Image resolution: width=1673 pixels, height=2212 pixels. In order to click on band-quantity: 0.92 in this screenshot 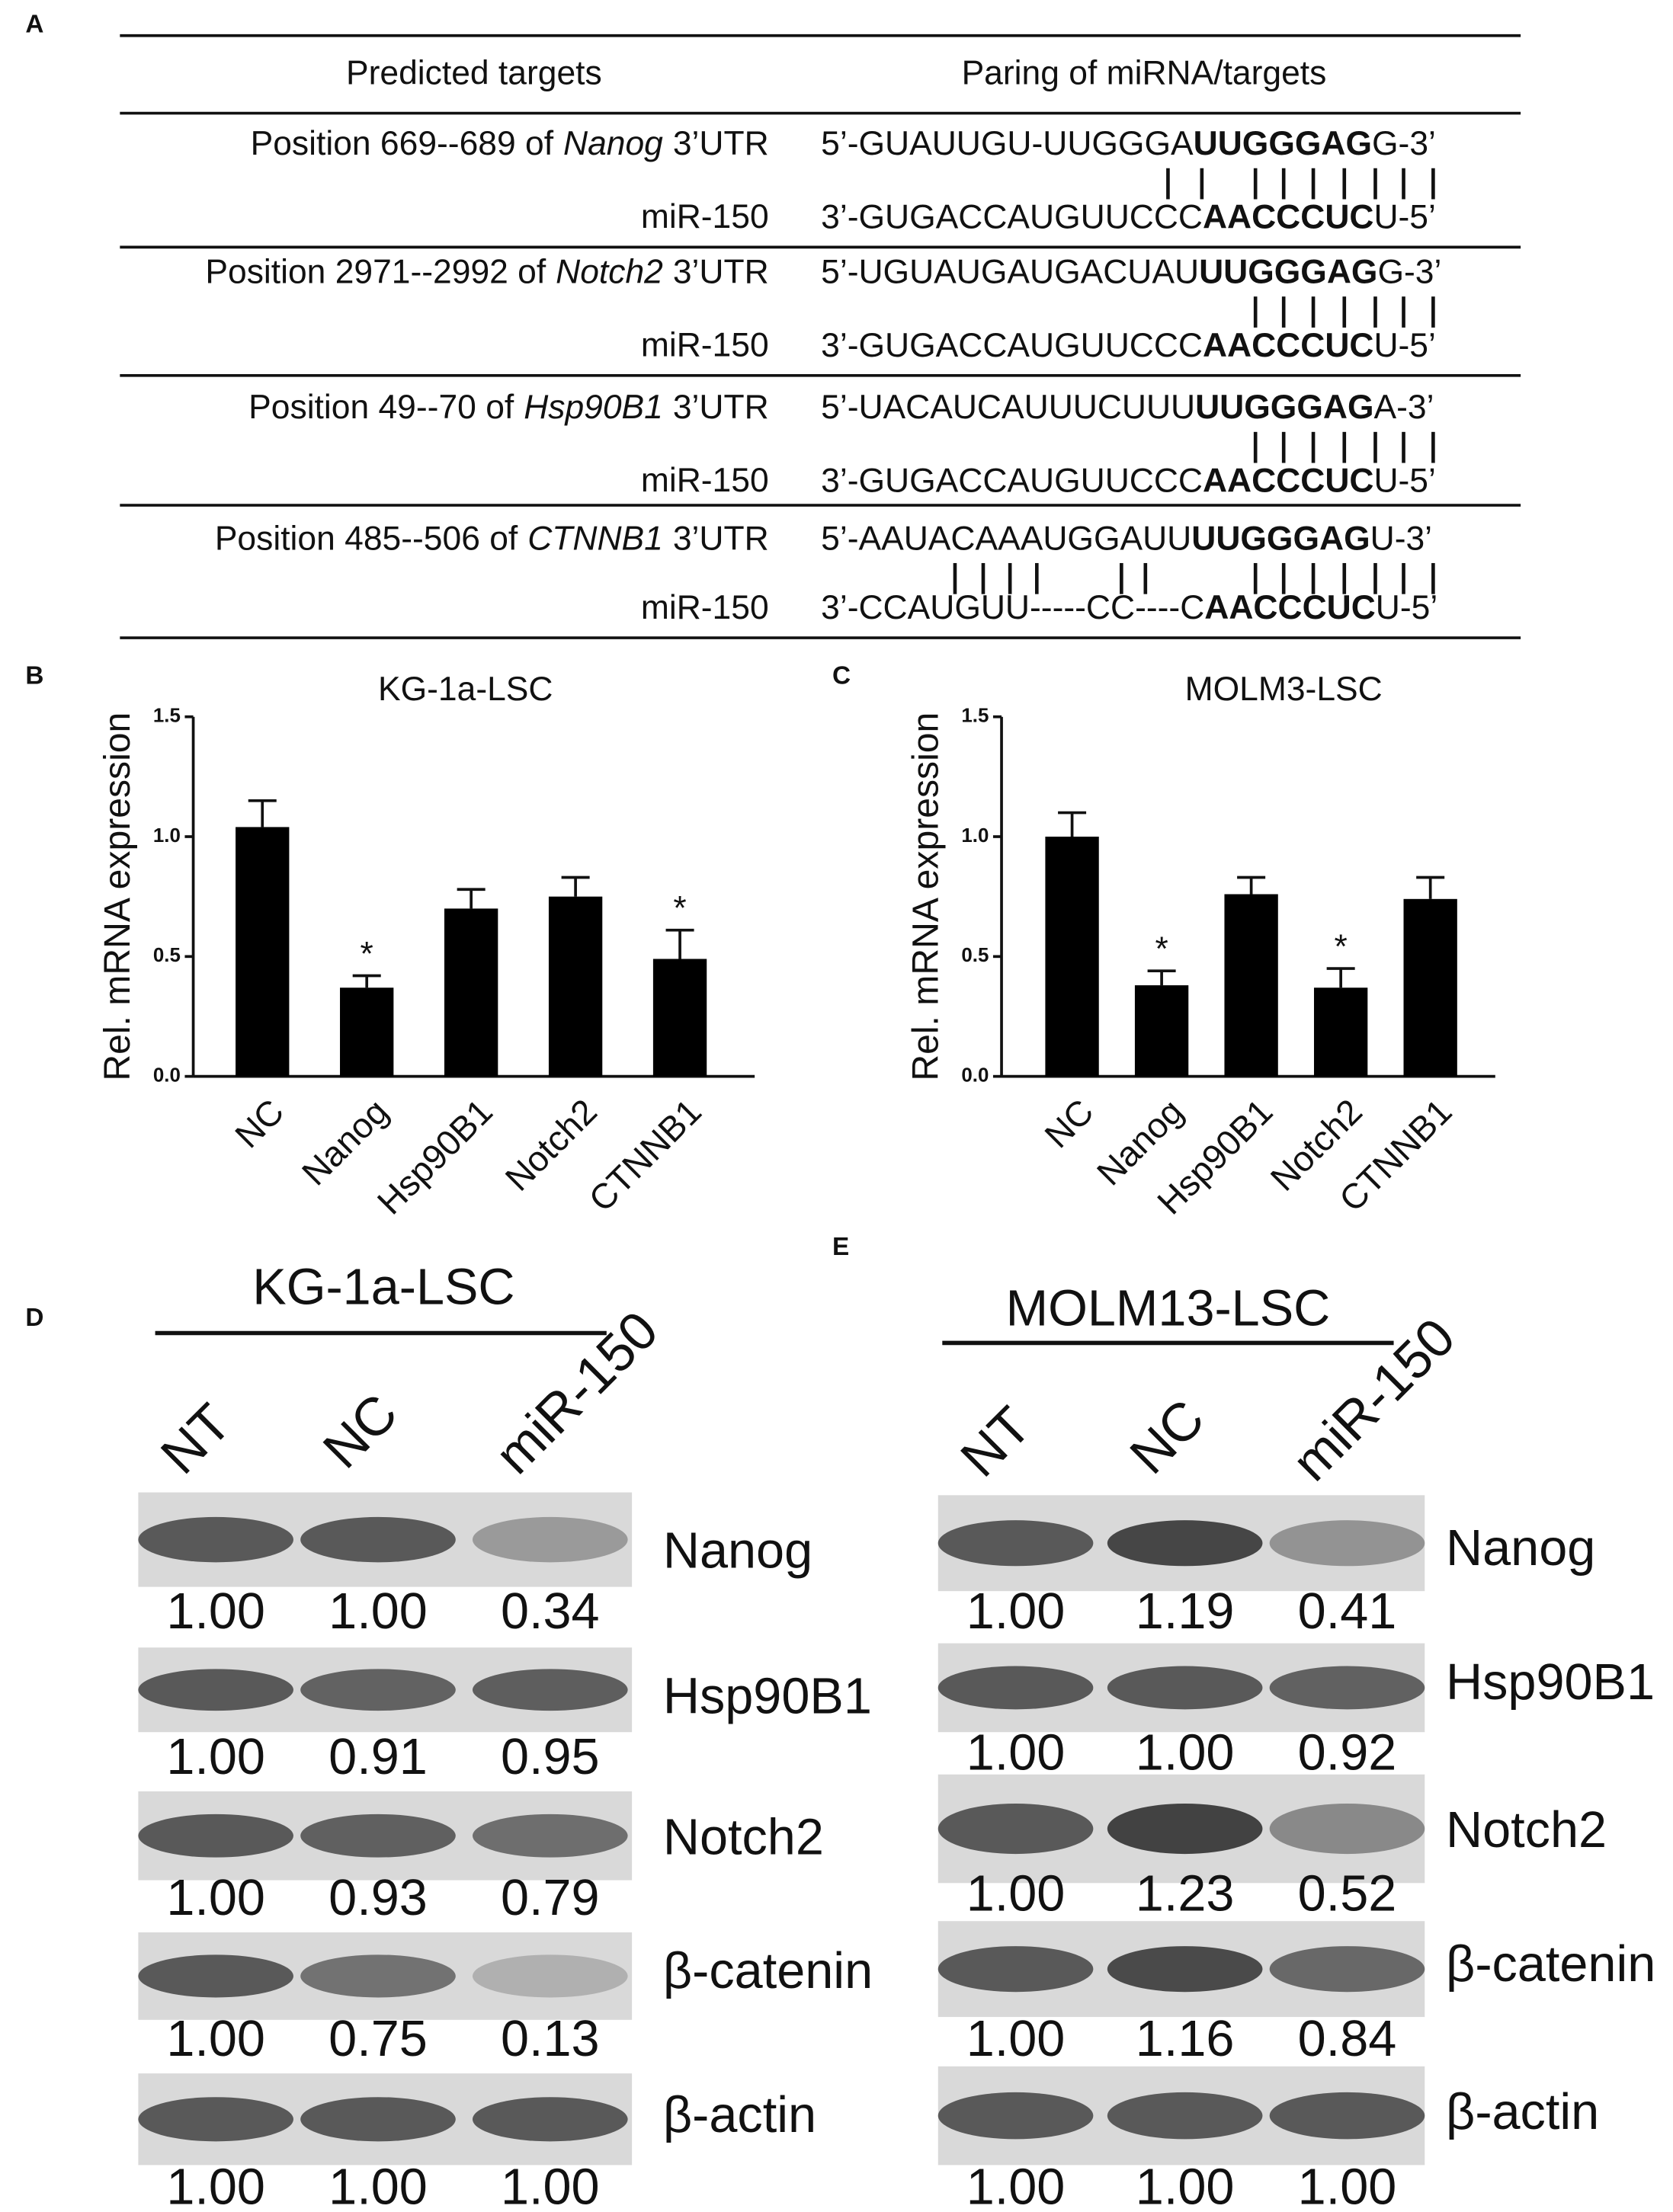, I will do `click(1348, 1752)`.